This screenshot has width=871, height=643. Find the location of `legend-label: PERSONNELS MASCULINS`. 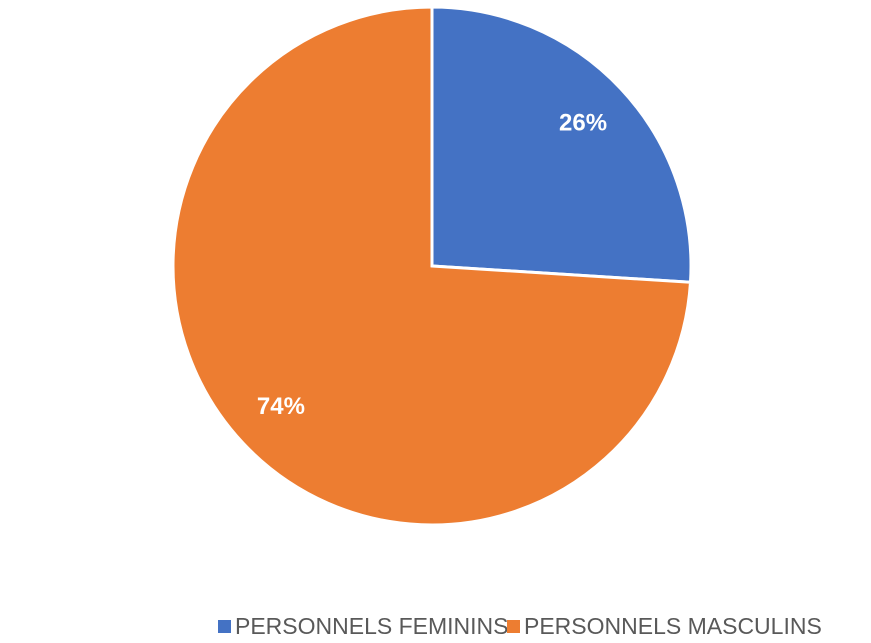

legend-label: PERSONNELS MASCULINS is located at coordinates (673, 626).